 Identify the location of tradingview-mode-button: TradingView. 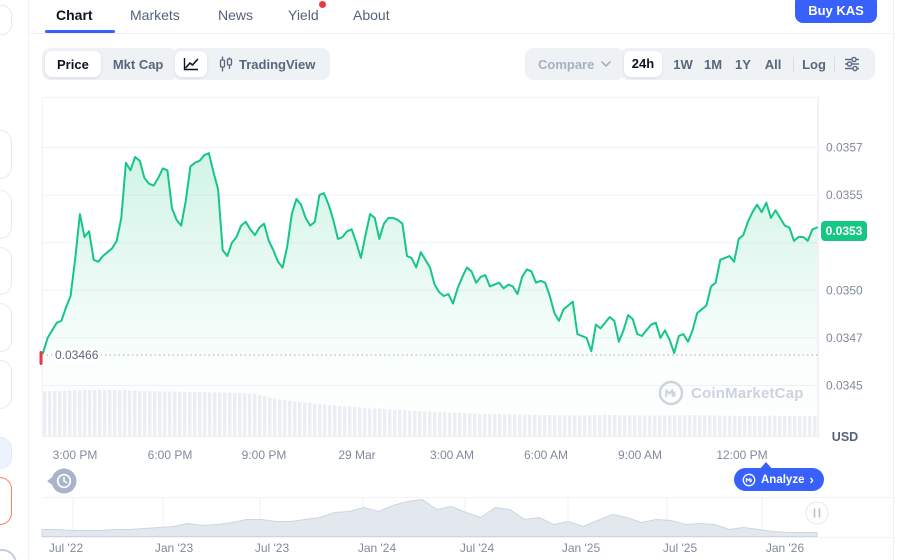
(267, 64).